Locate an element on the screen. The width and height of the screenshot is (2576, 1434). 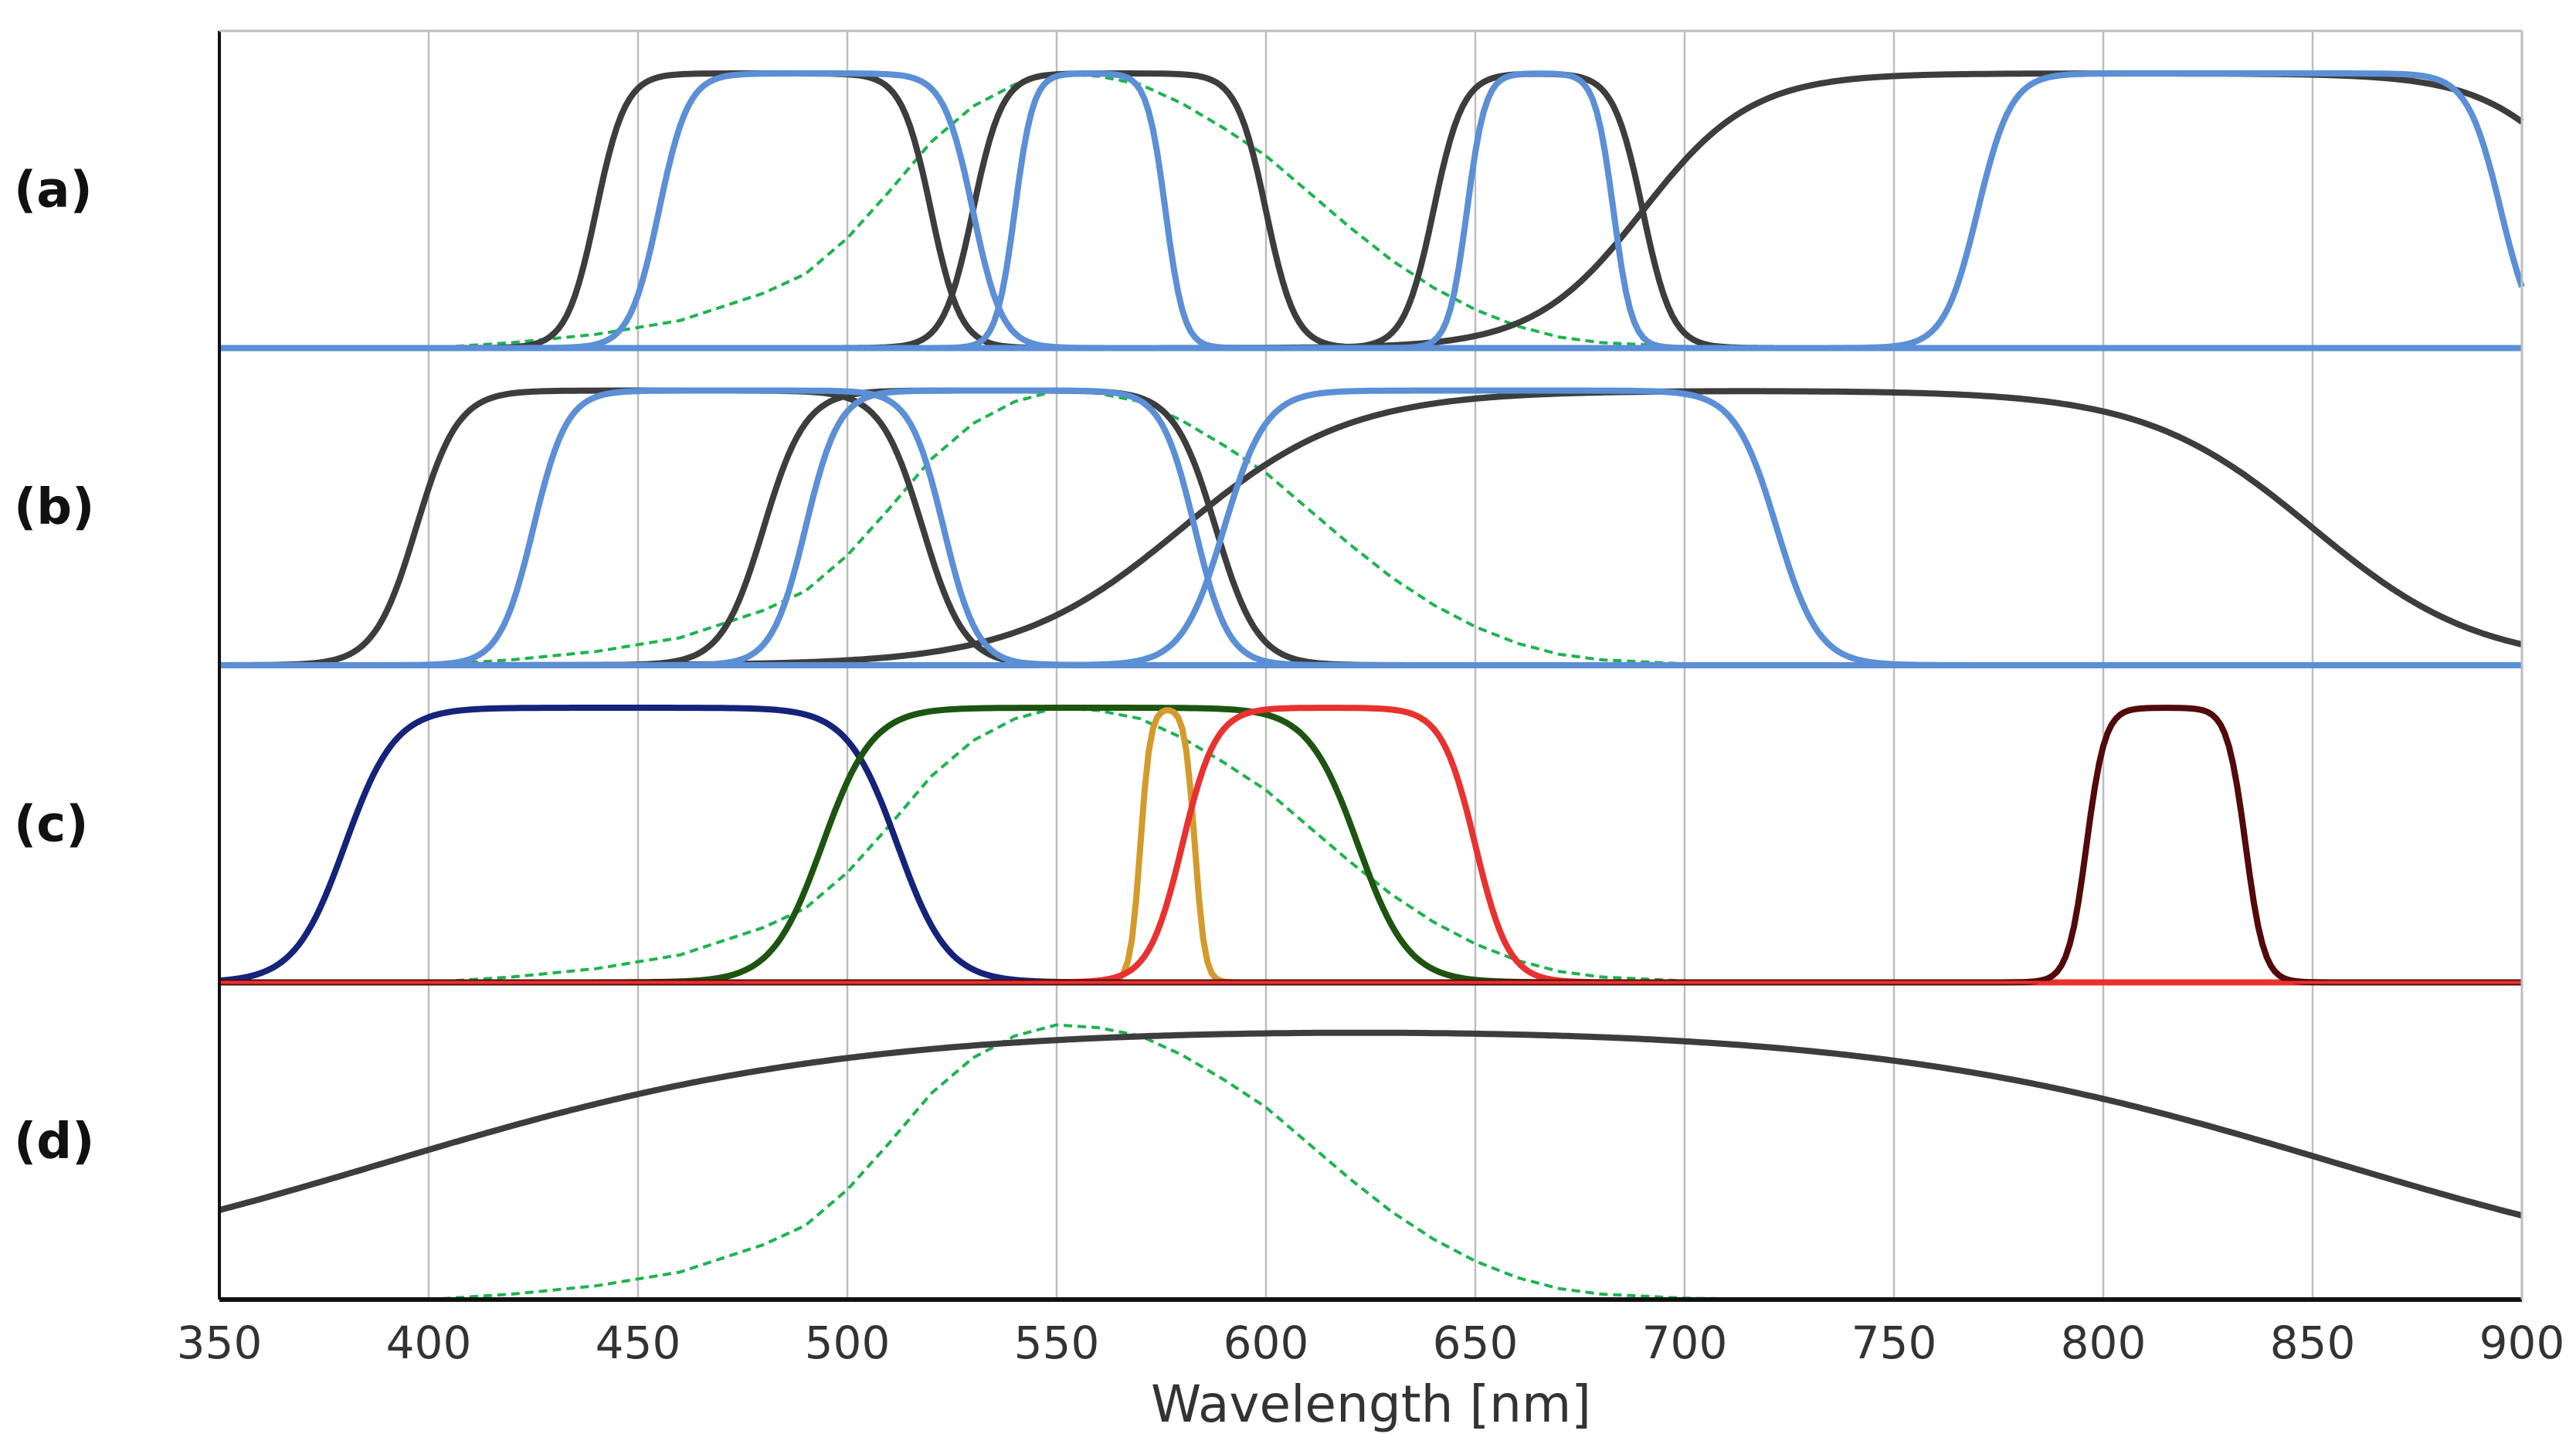
x-tick-label: 400 is located at coordinates (429, 1343).